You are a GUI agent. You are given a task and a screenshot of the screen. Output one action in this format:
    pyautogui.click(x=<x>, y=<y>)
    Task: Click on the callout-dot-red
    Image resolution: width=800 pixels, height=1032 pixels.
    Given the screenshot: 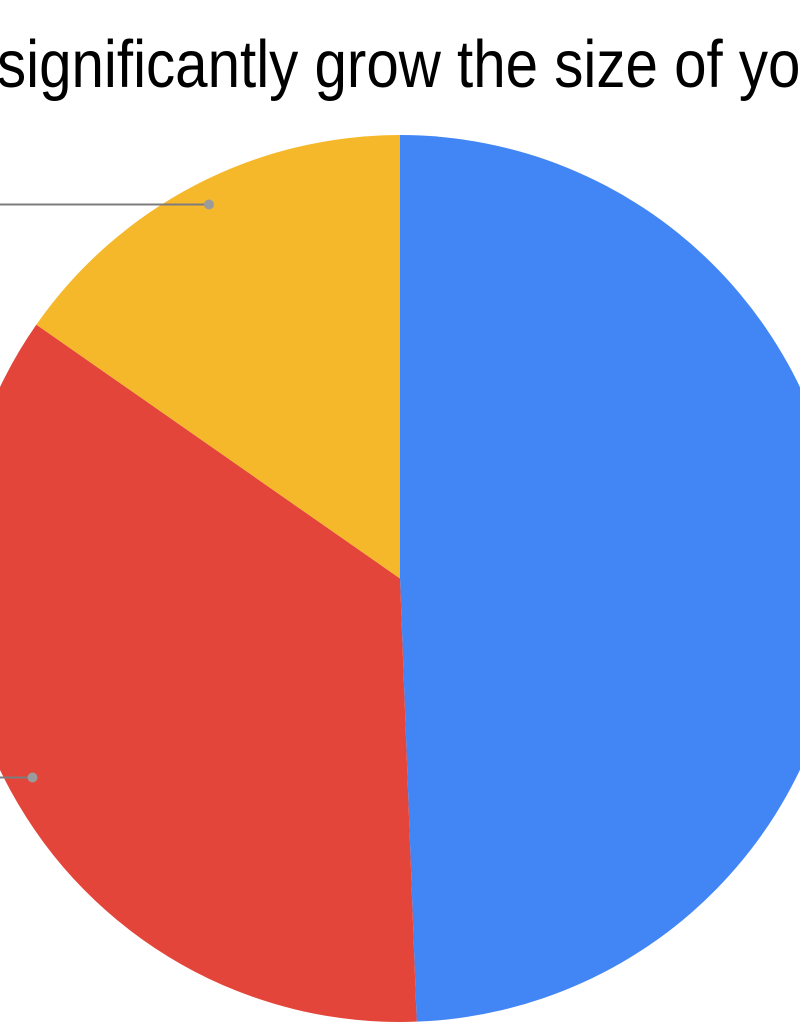 What is the action you would take?
    pyautogui.click(x=32, y=777)
    